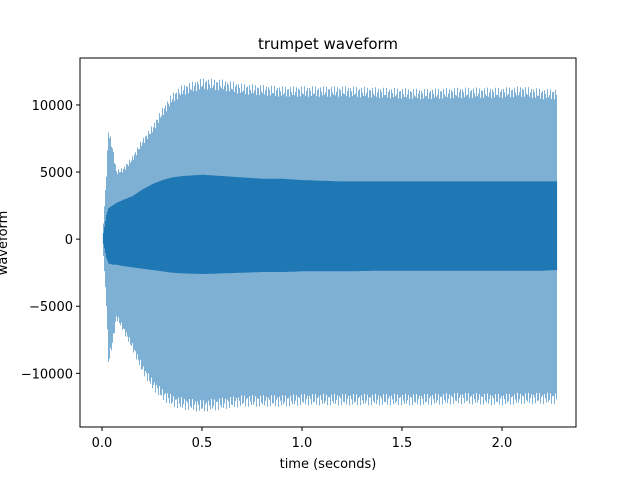 This screenshot has height=480, width=640. Describe the element at coordinates (50, 240) in the screenshot. I see `y-axis-ticks: −10000 −5000 0 5000 10000` at that location.